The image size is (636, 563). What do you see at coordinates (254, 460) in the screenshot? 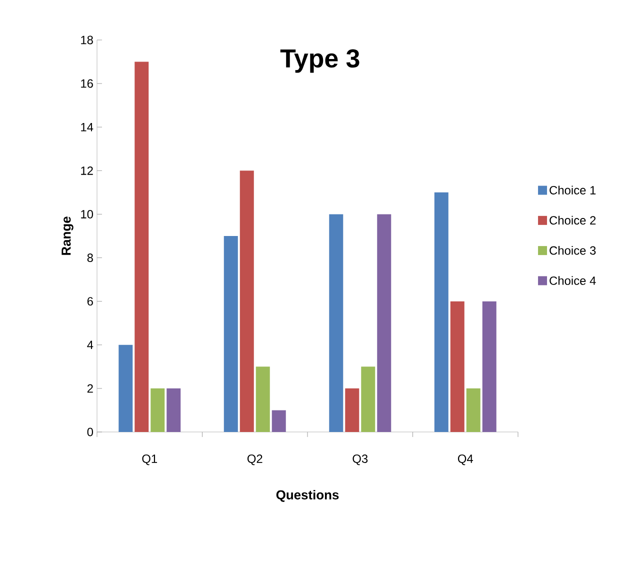
I see `x-tick-label: Q2` at bounding box center [254, 460].